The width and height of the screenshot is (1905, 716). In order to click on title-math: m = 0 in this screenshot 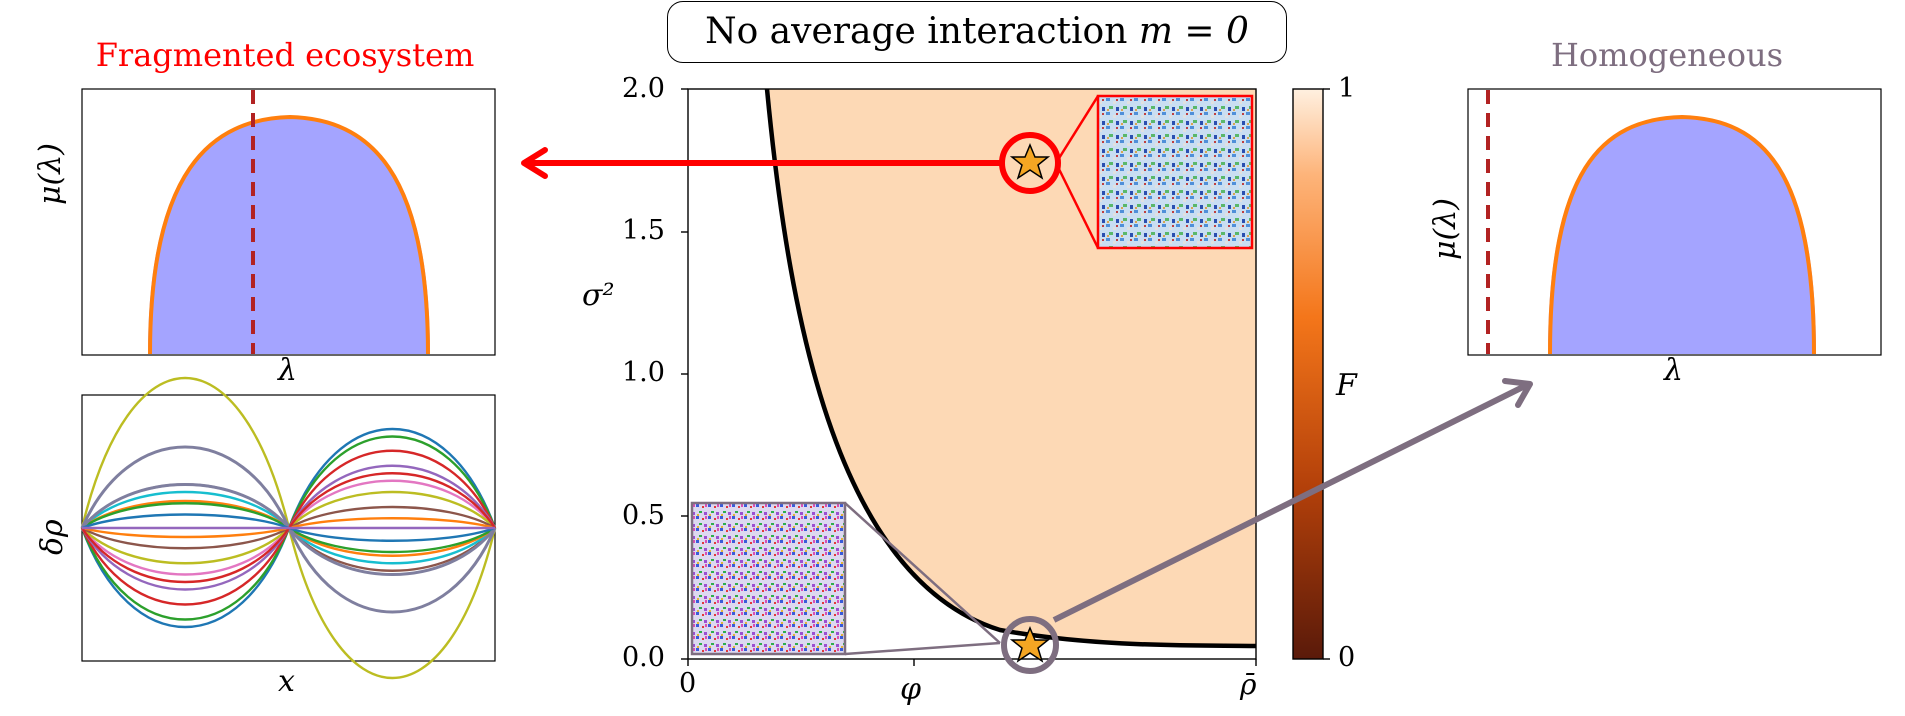, I will do `click(1193, 31)`.